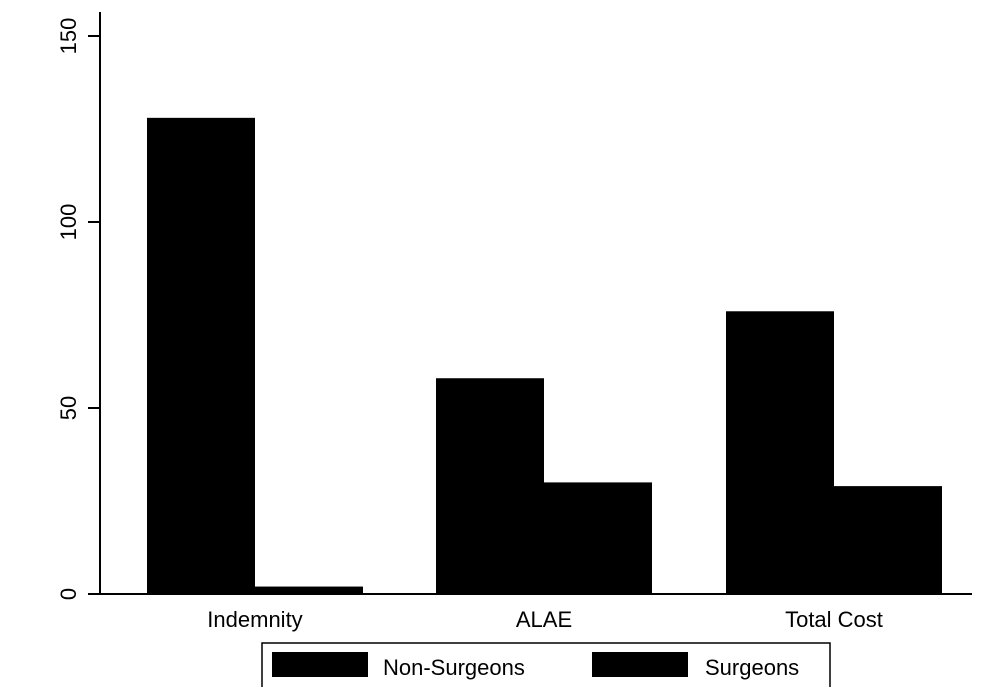 This screenshot has height=687, width=982. What do you see at coordinates (888, 540) in the screenshot?
I see `bar-total-cost-surgeons` at bounding box center [888, 540].